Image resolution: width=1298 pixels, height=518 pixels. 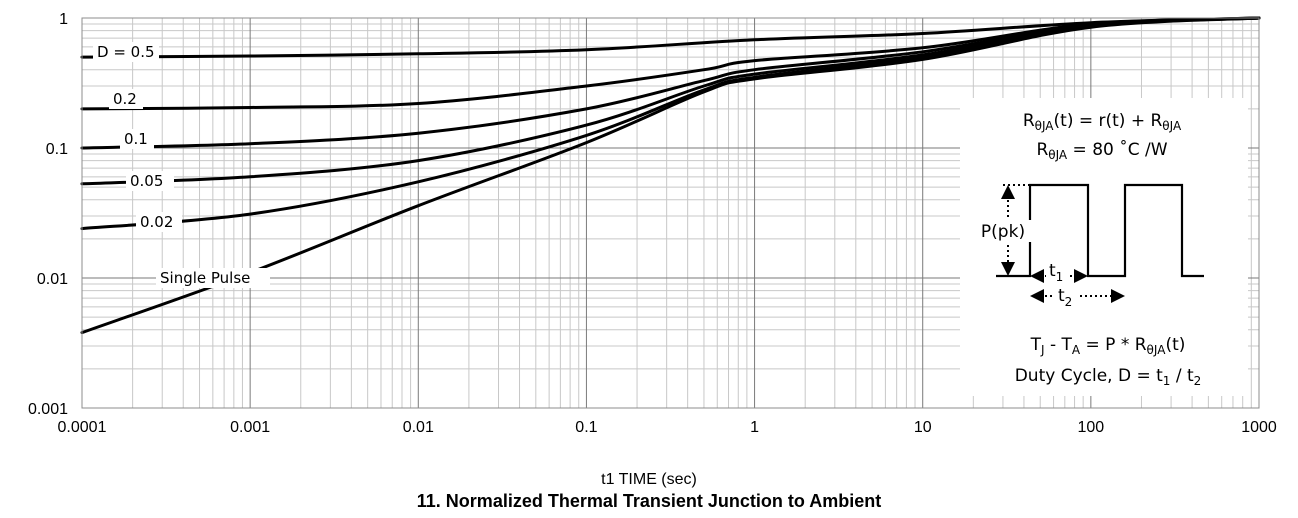 What do you see at coordinates (63, 19) in the screenshot?
I see `y-tick-label: 1` at bounding box center [63, 19].